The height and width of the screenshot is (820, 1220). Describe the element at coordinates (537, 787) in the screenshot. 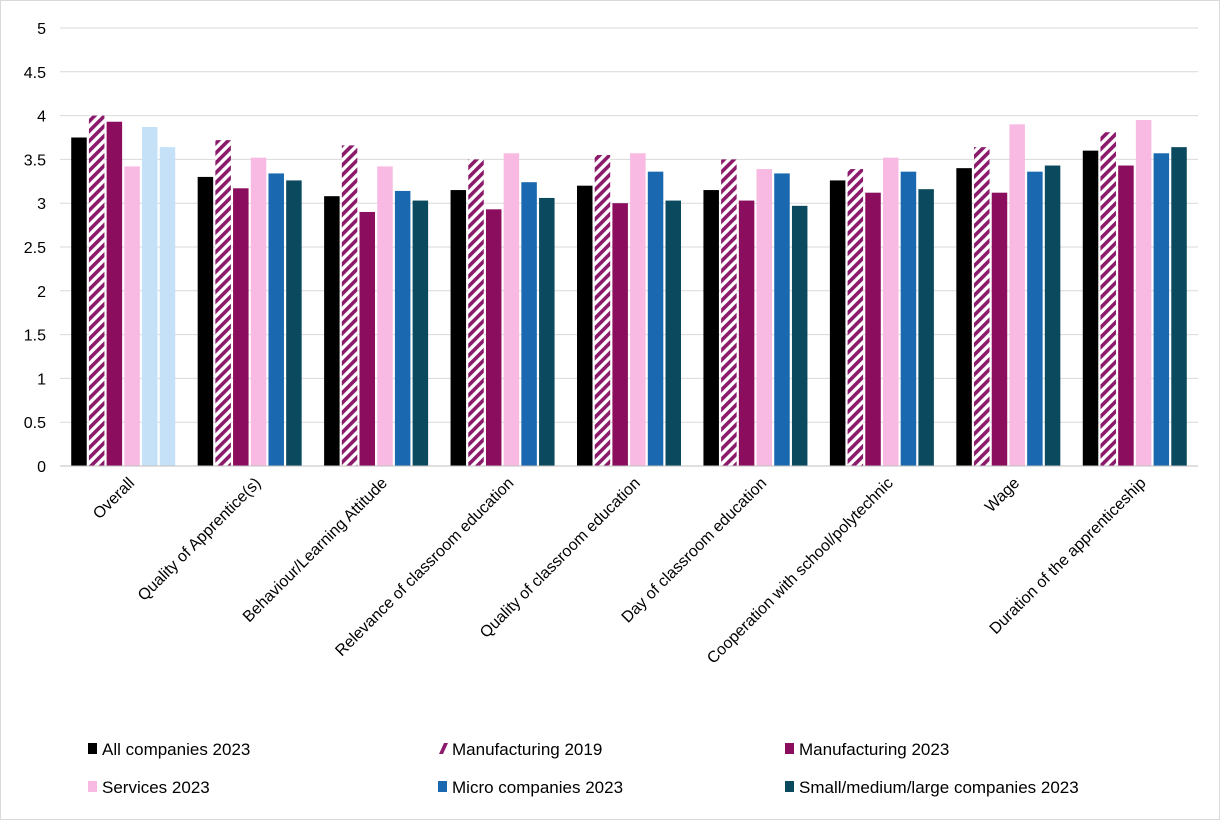

I see `legend-label: Micro companies 2023` at that location.